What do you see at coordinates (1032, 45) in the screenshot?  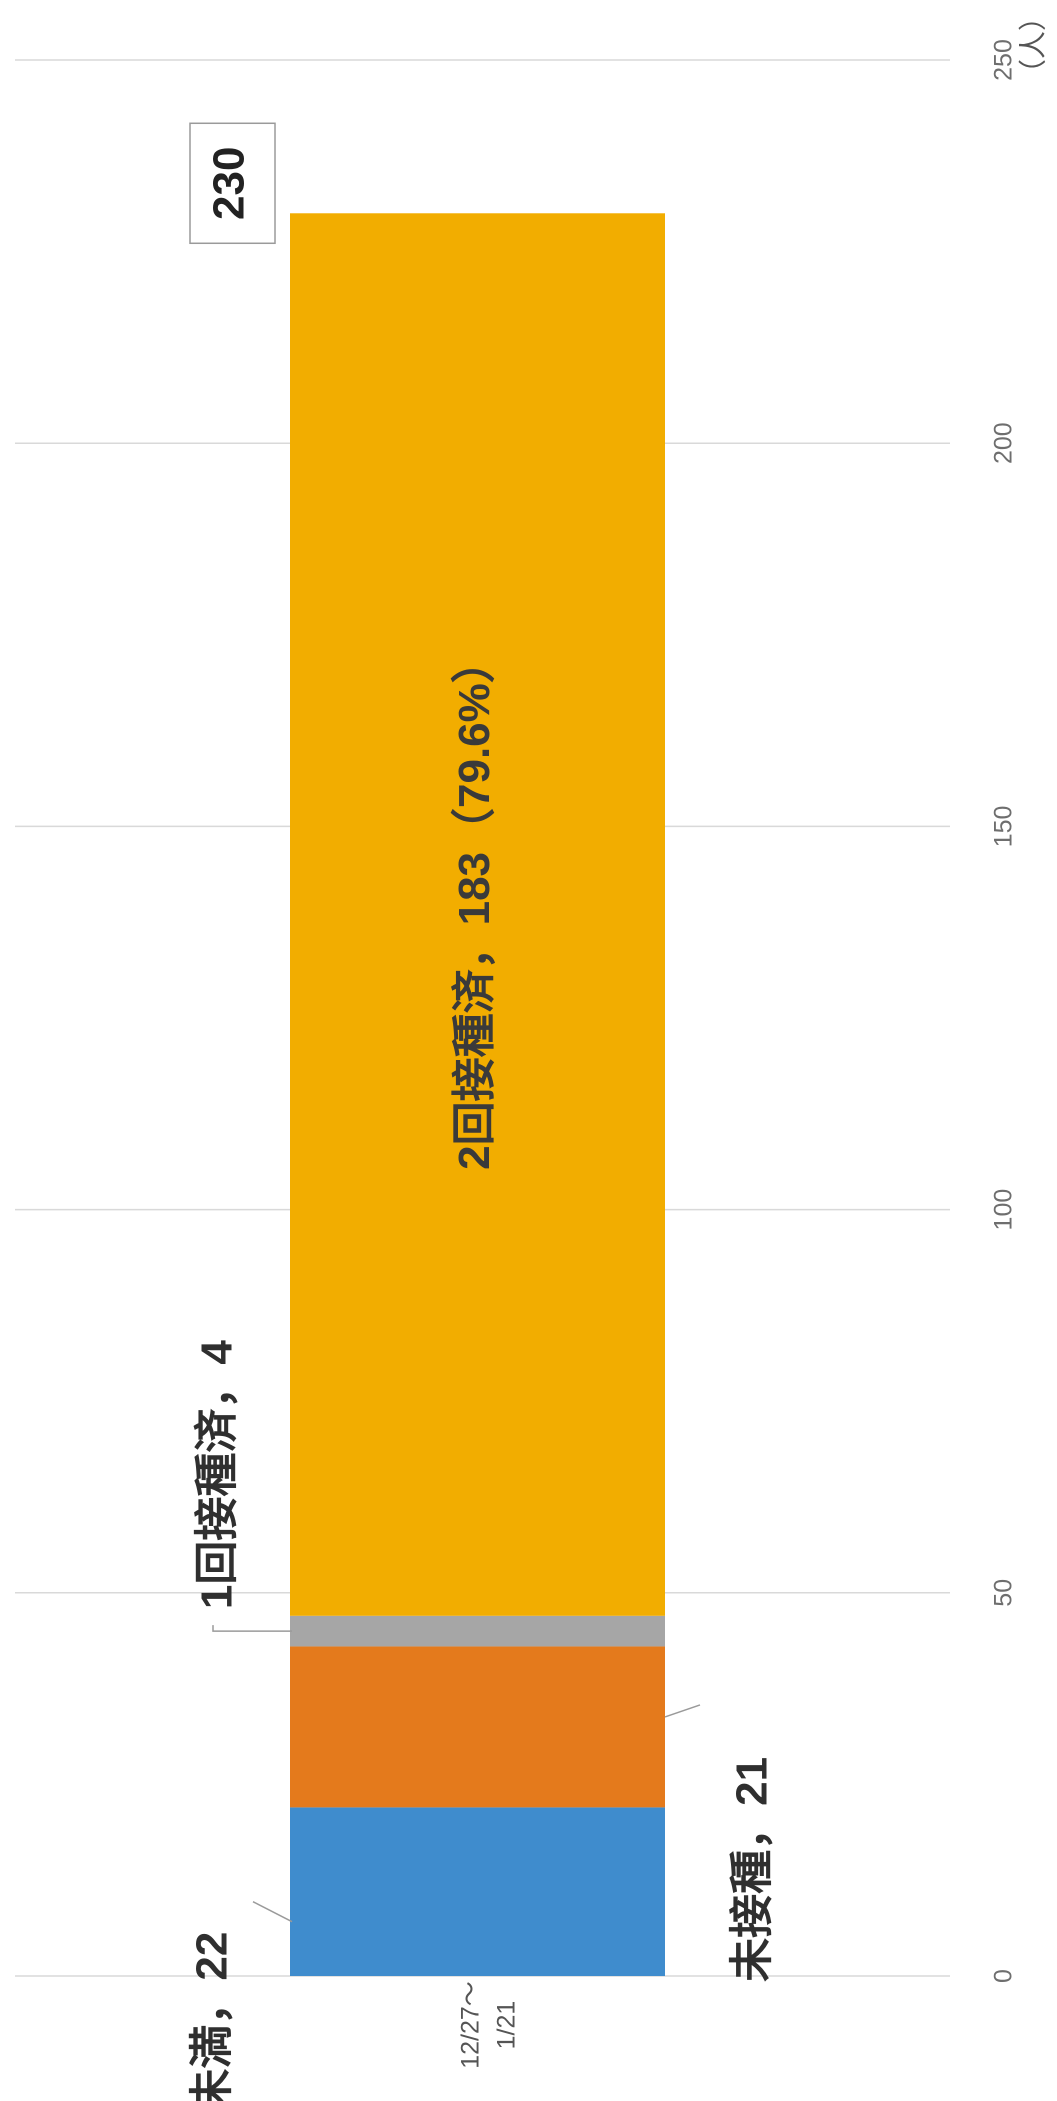 I see `unit-label: （人）` at bounding box center [1032, 45].